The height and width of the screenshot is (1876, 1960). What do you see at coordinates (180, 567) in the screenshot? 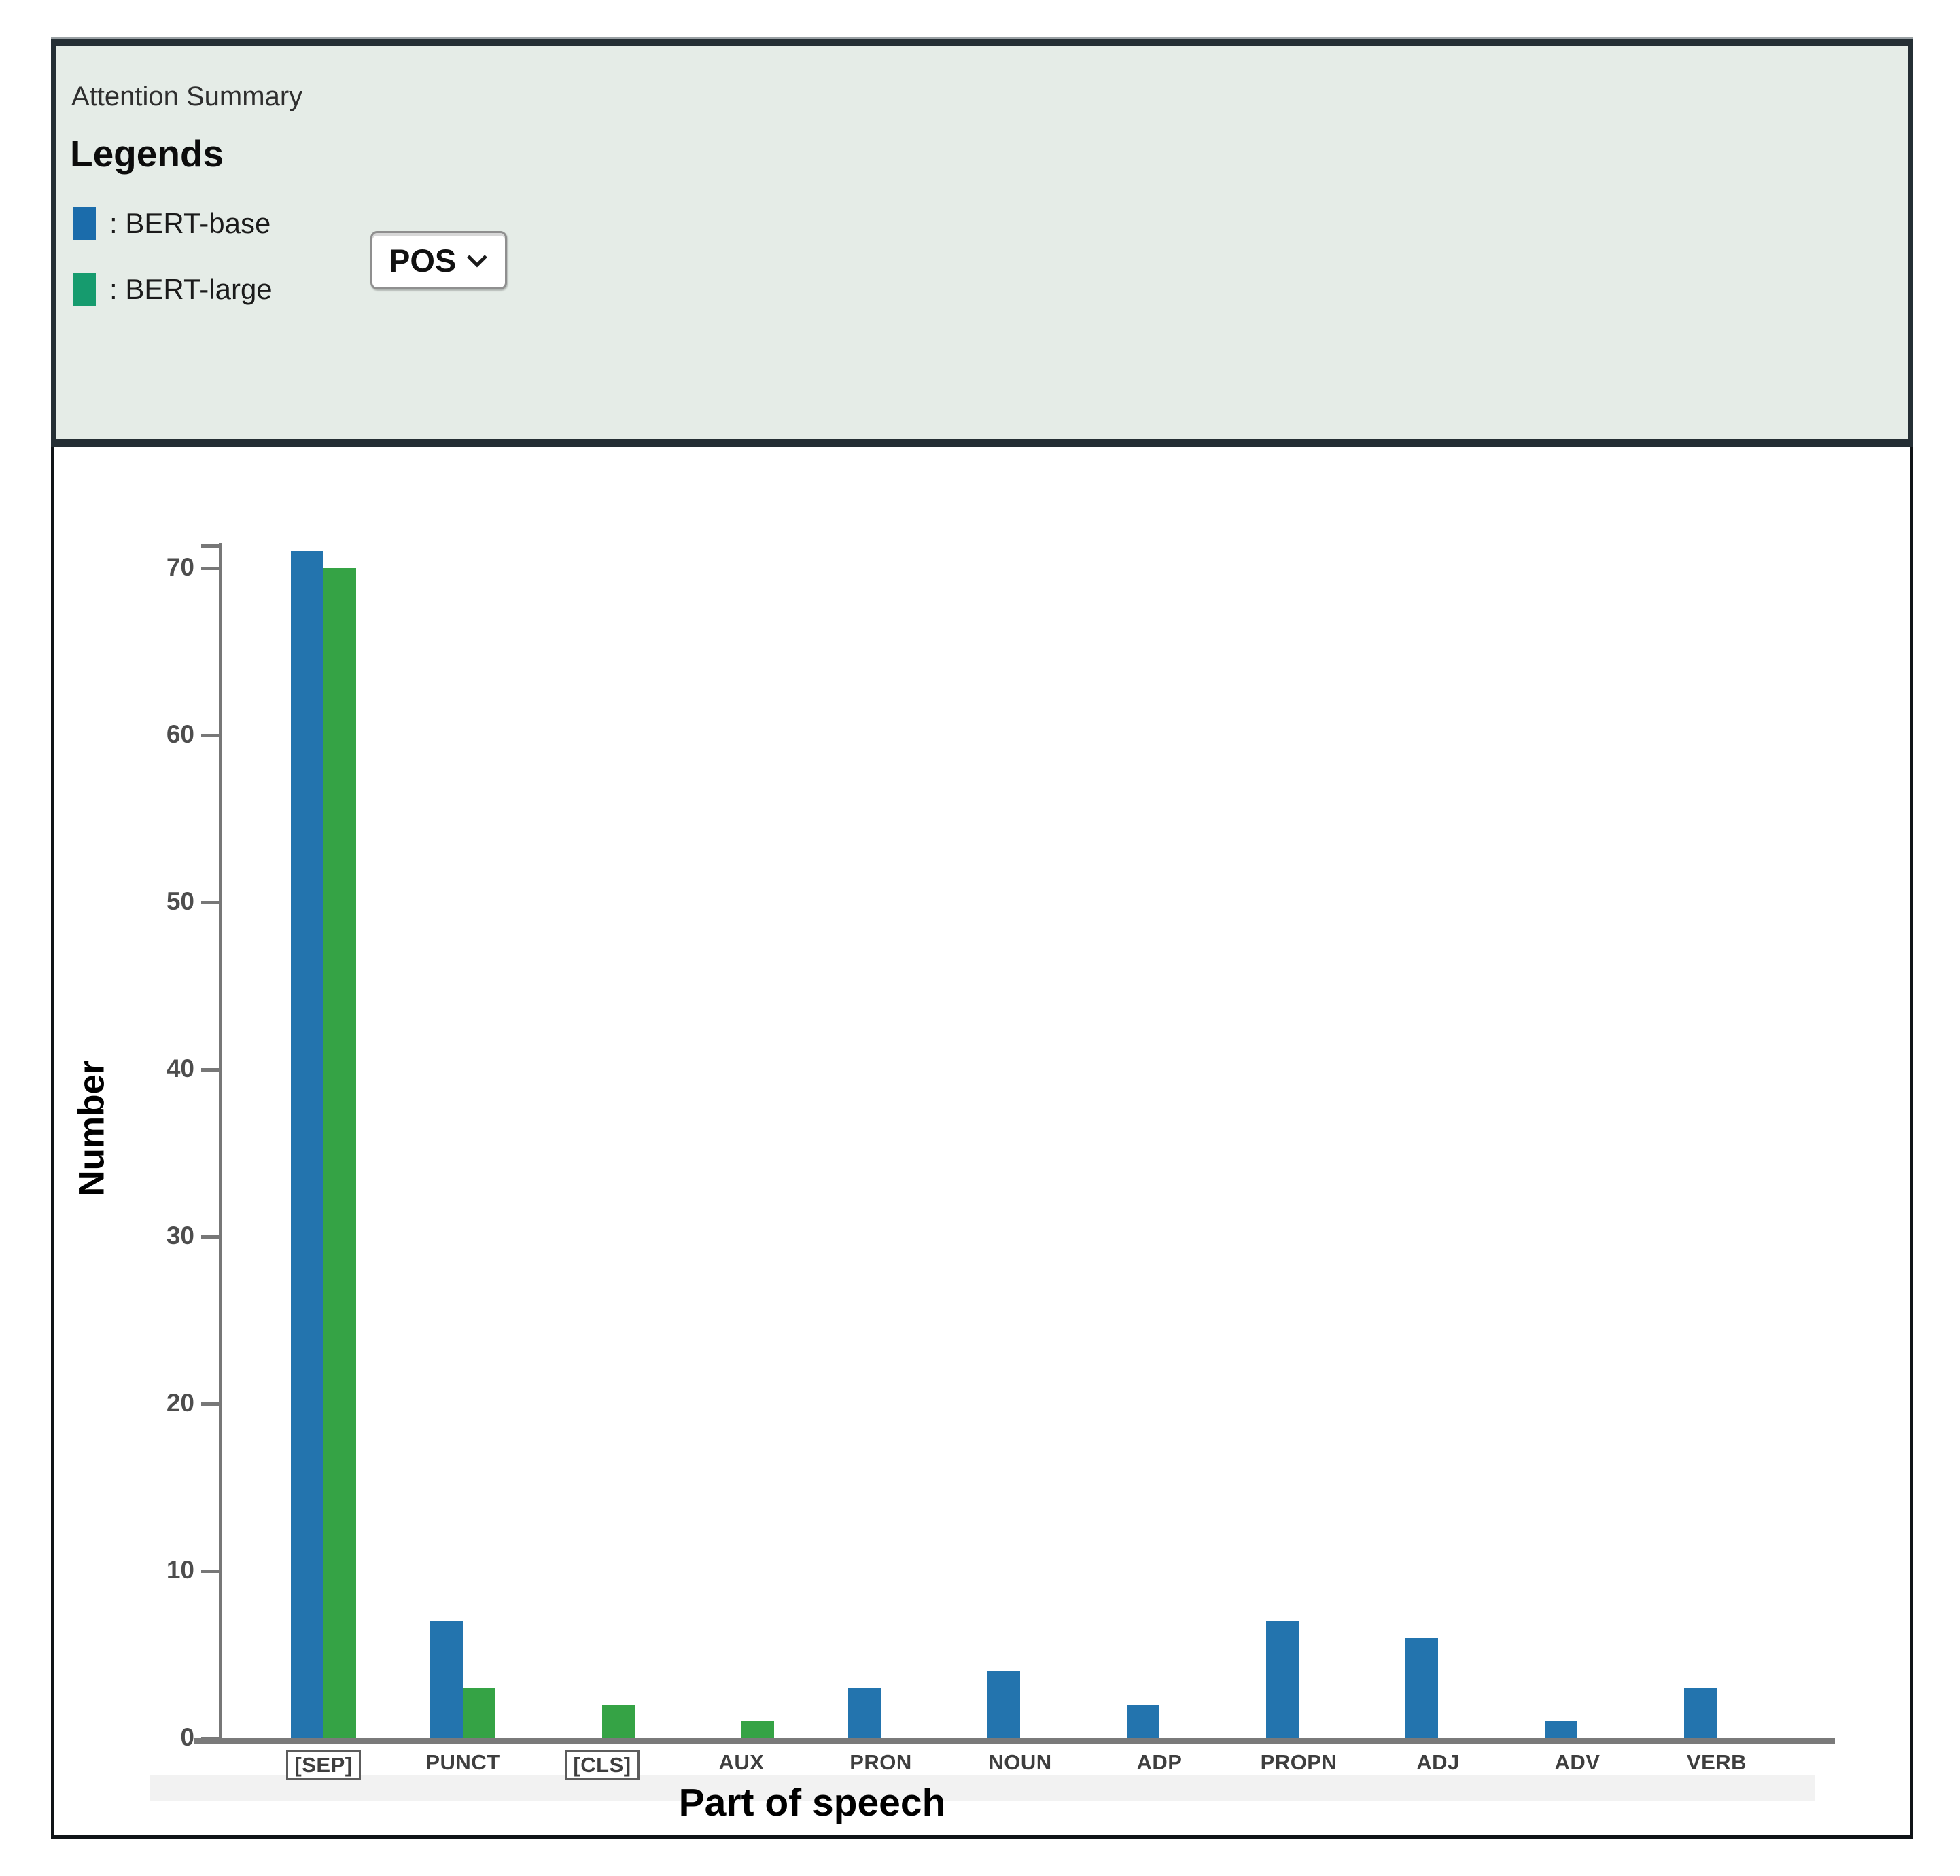
I see `y-tick-label: 70` at bounding box center [180, 567].